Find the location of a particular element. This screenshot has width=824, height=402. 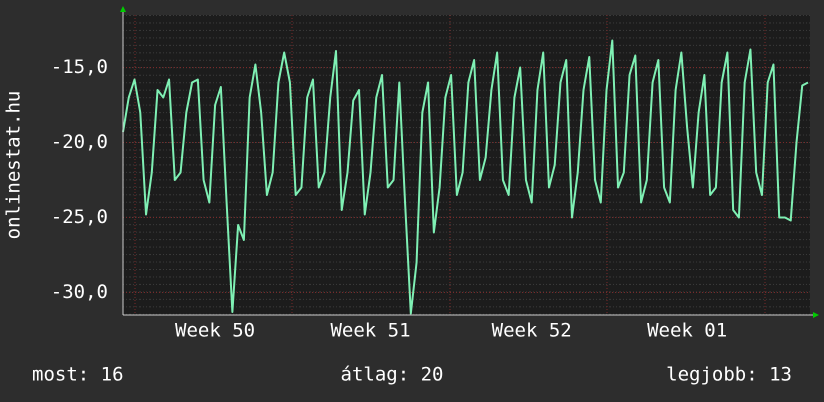

x-tick-label: Week 01 is located at coordinates (687, 331).